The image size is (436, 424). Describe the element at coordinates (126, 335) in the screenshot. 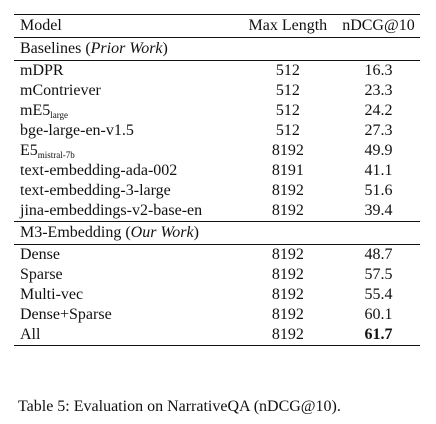

I see `cell-model: All` at that location.